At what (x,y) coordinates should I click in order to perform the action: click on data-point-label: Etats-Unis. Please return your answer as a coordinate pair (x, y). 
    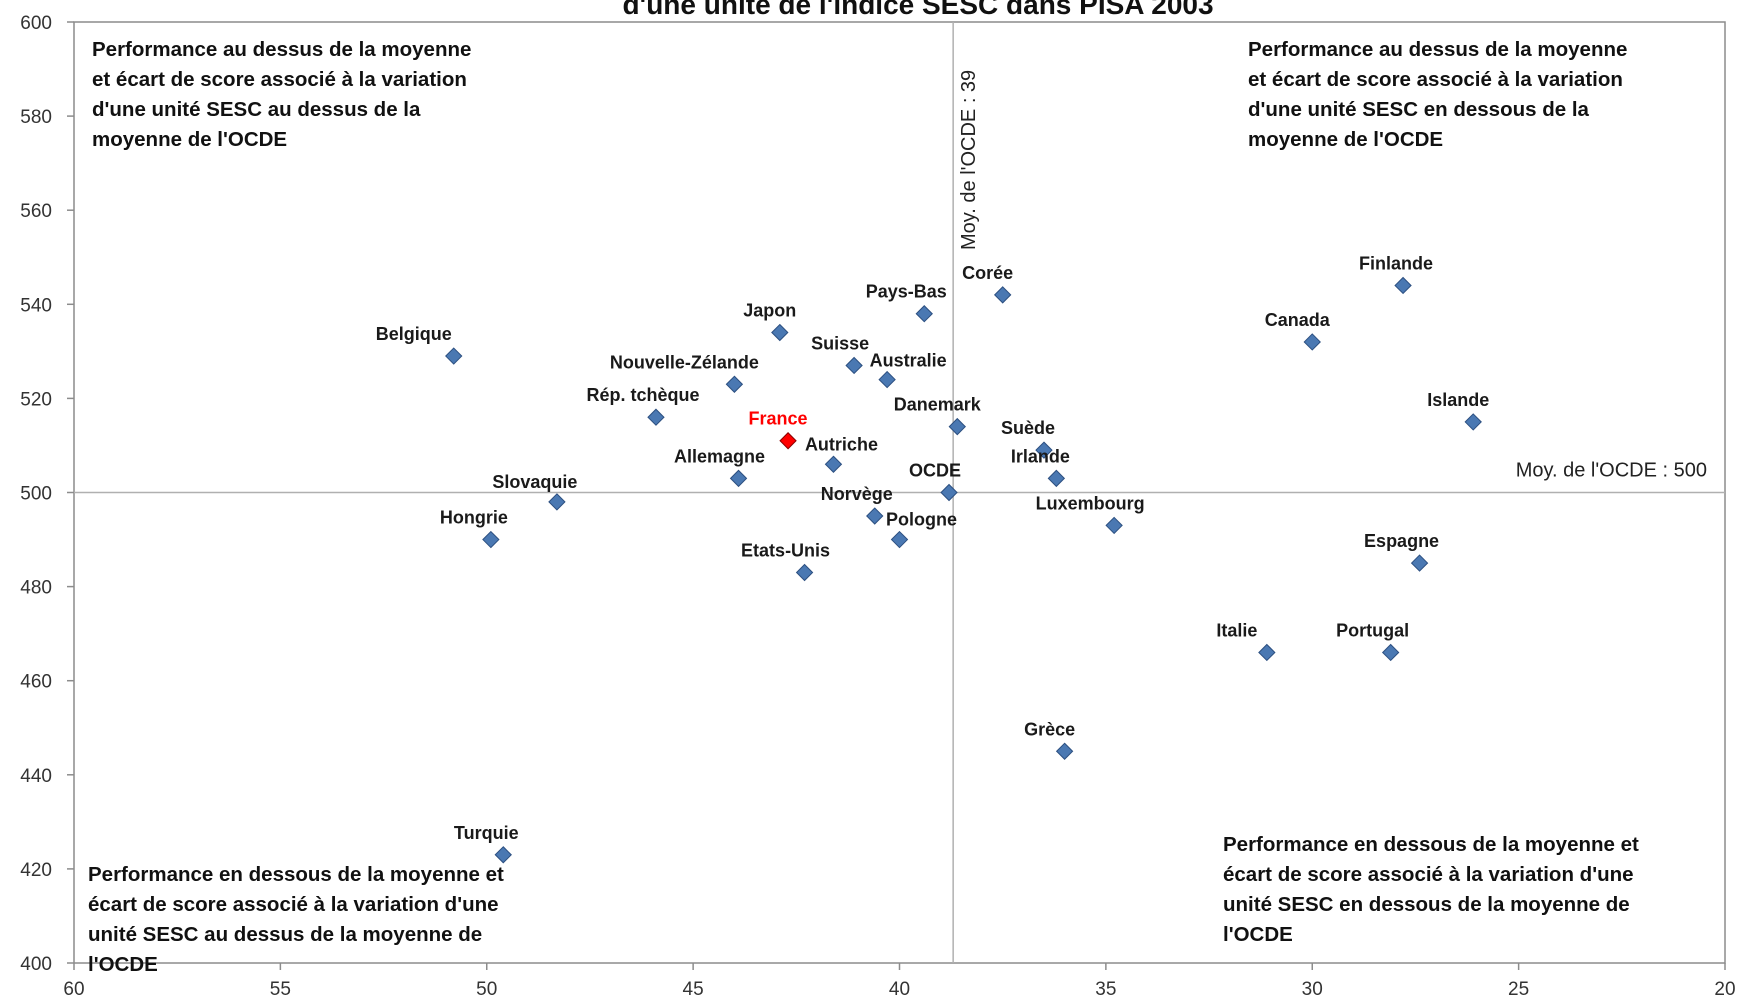
    Looking at the image, I should click on (785, 550).